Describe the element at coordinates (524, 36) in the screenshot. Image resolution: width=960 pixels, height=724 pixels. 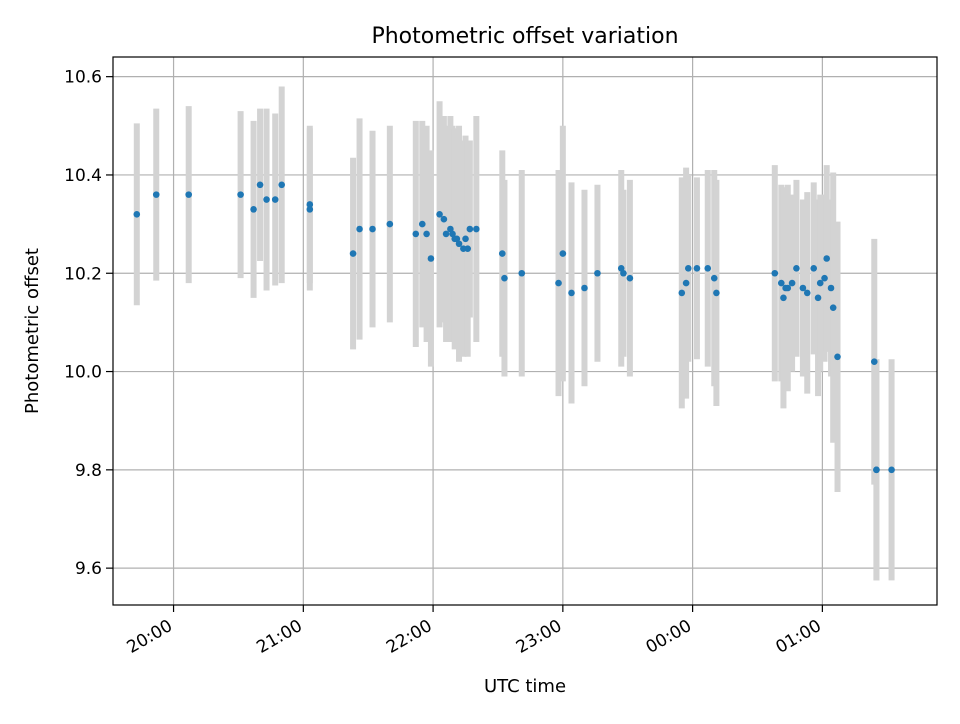
I see `chart-title: Photometric offset variation` at that location.